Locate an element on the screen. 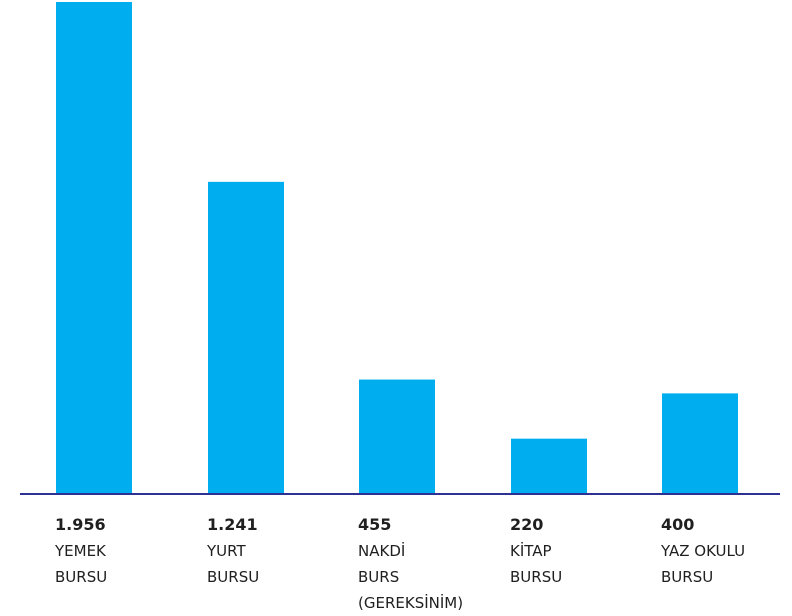 The height and width of the screenshot is (616, 792). value-label-3: 455 is located at coordinates (374, 524).